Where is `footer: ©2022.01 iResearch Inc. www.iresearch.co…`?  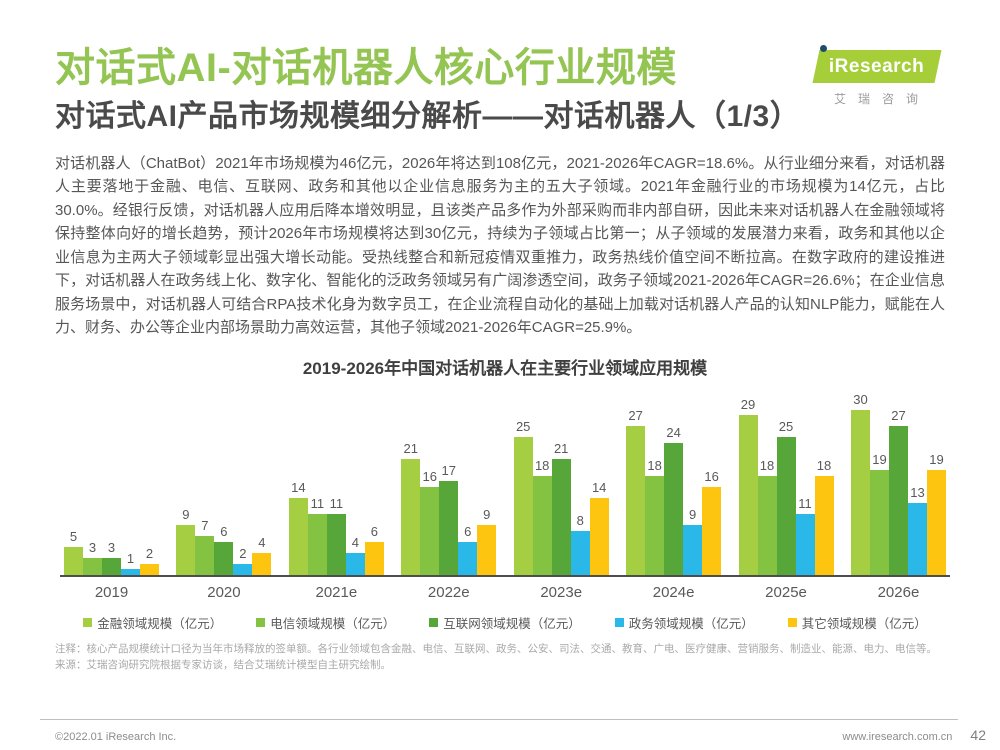
footer: ©2022.01 iResearch Inc. www.iresearch.co… is located at coordinates (520, 735).